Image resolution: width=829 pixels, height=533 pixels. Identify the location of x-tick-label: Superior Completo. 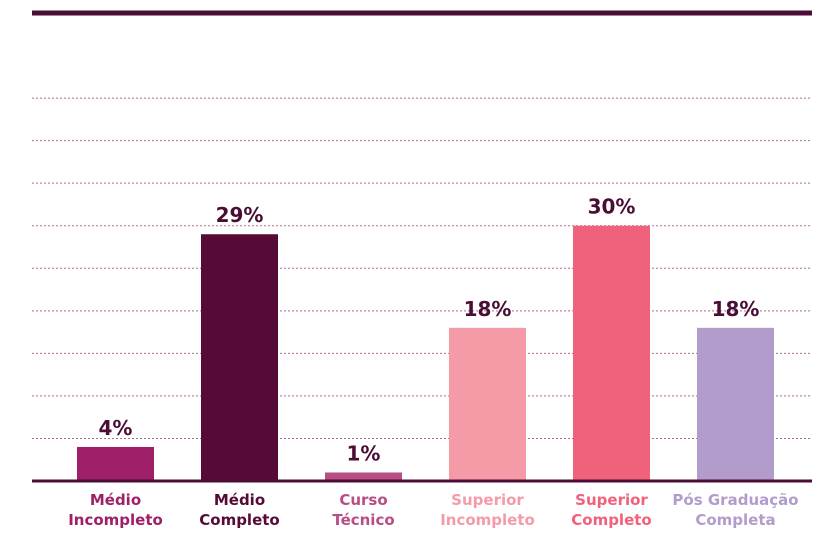
(611, 510).